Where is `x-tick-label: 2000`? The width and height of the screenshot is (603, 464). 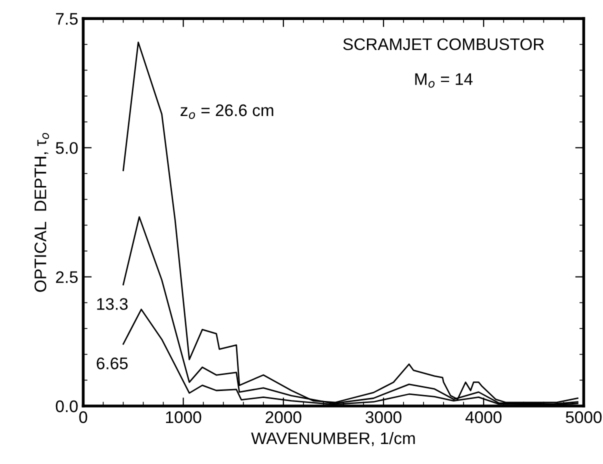 x-tick-label: 2000 is located at coordinates (284, 417).